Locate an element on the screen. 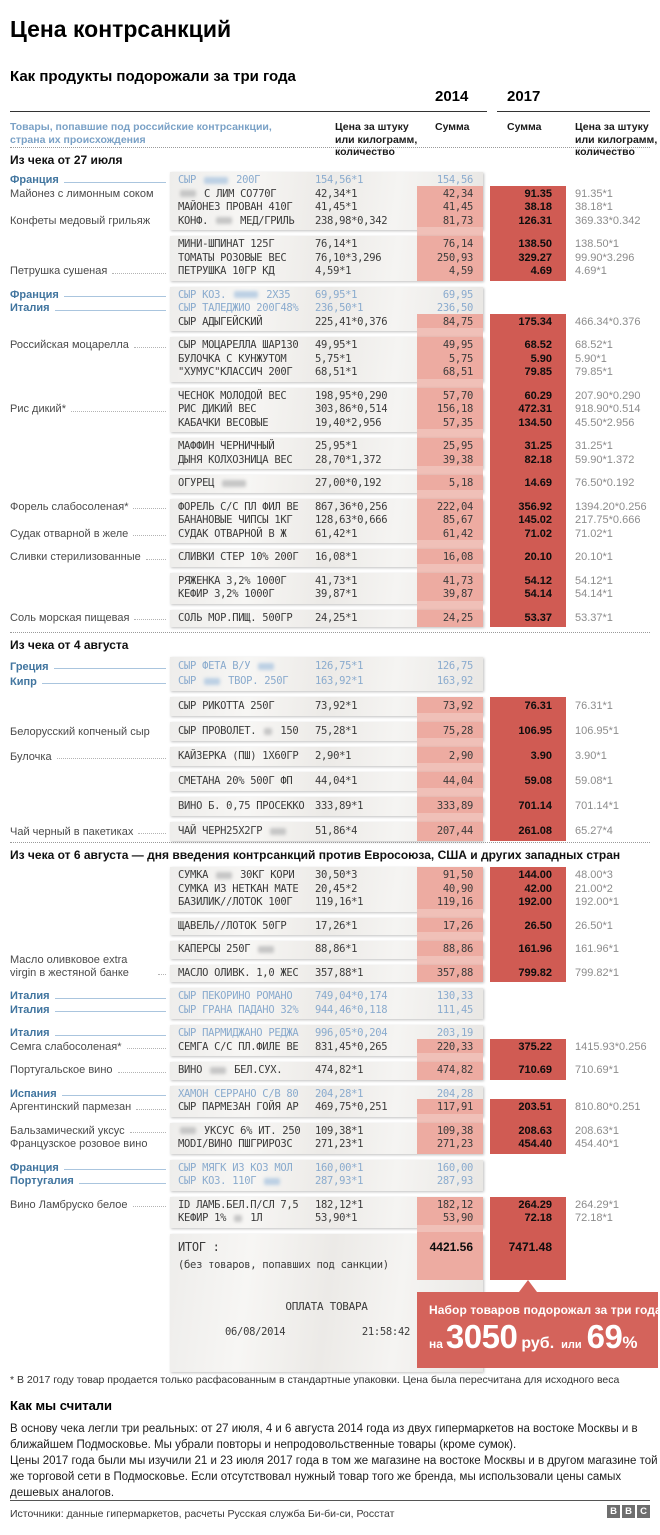  receipt-item-row: Франция СЫР МЯГК ИЗ КОЗ МОЛ 160,00*1 160,00 is located at coordinates (330, 1169).